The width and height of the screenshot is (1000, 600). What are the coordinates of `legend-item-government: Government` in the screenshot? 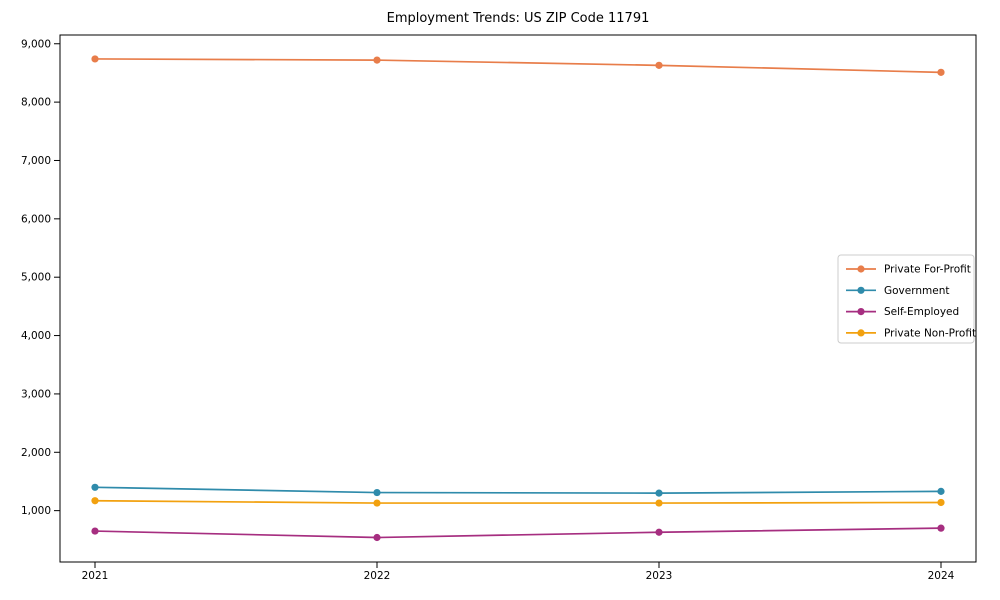 It's located at (897, 291).